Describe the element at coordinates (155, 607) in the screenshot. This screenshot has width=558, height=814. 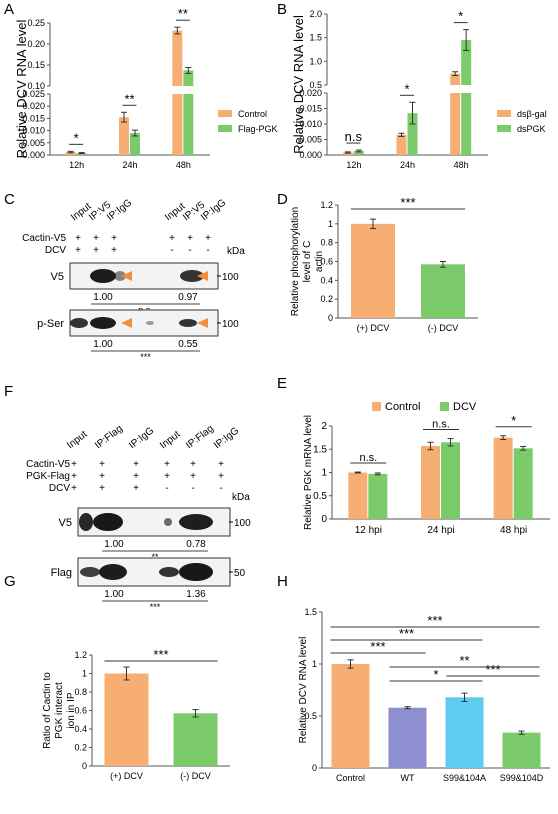
I see `stat-label: ***` at that location.